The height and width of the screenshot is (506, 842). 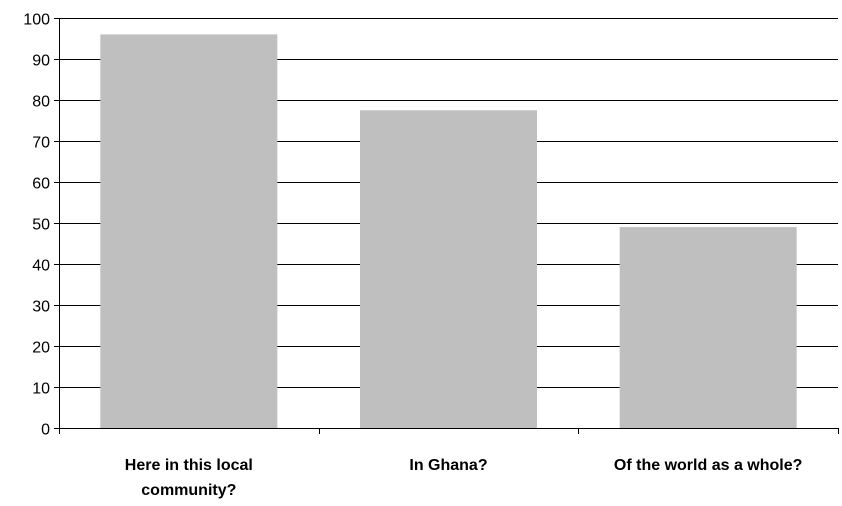 What do you see at coordinates (41, 184) in the screenshot?
I see `y-tick-label: 60` at bounding box center [41, 184].